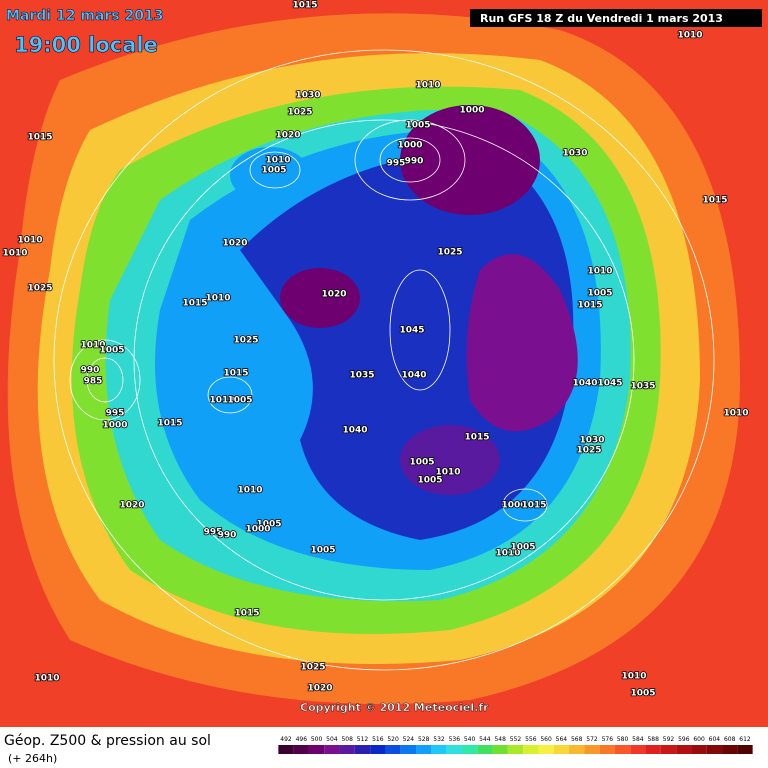 Image resolution: width=768 pixels, height=768 pixels. Describe the element at coordinates (86, 45) in the screenshot. I see `time: 19:00 locale` at that location.